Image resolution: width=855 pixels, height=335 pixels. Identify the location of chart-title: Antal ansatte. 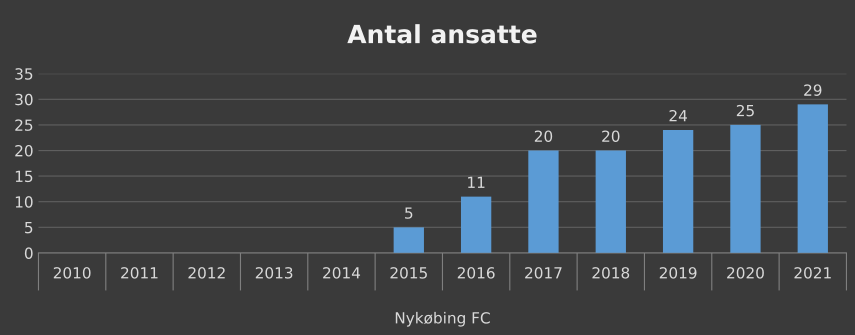
(442, 34).